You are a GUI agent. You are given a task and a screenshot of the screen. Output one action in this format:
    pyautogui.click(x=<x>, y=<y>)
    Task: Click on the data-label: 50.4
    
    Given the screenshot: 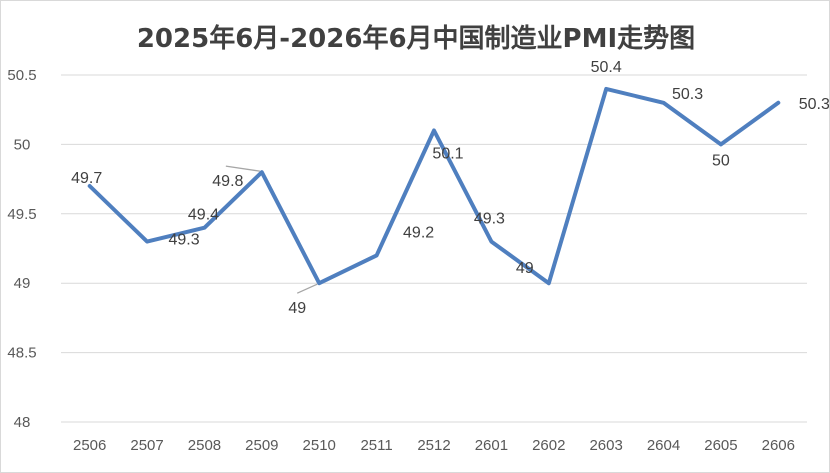 What is the action you would take?
    pyautogui.click(x=606, y=67)
    